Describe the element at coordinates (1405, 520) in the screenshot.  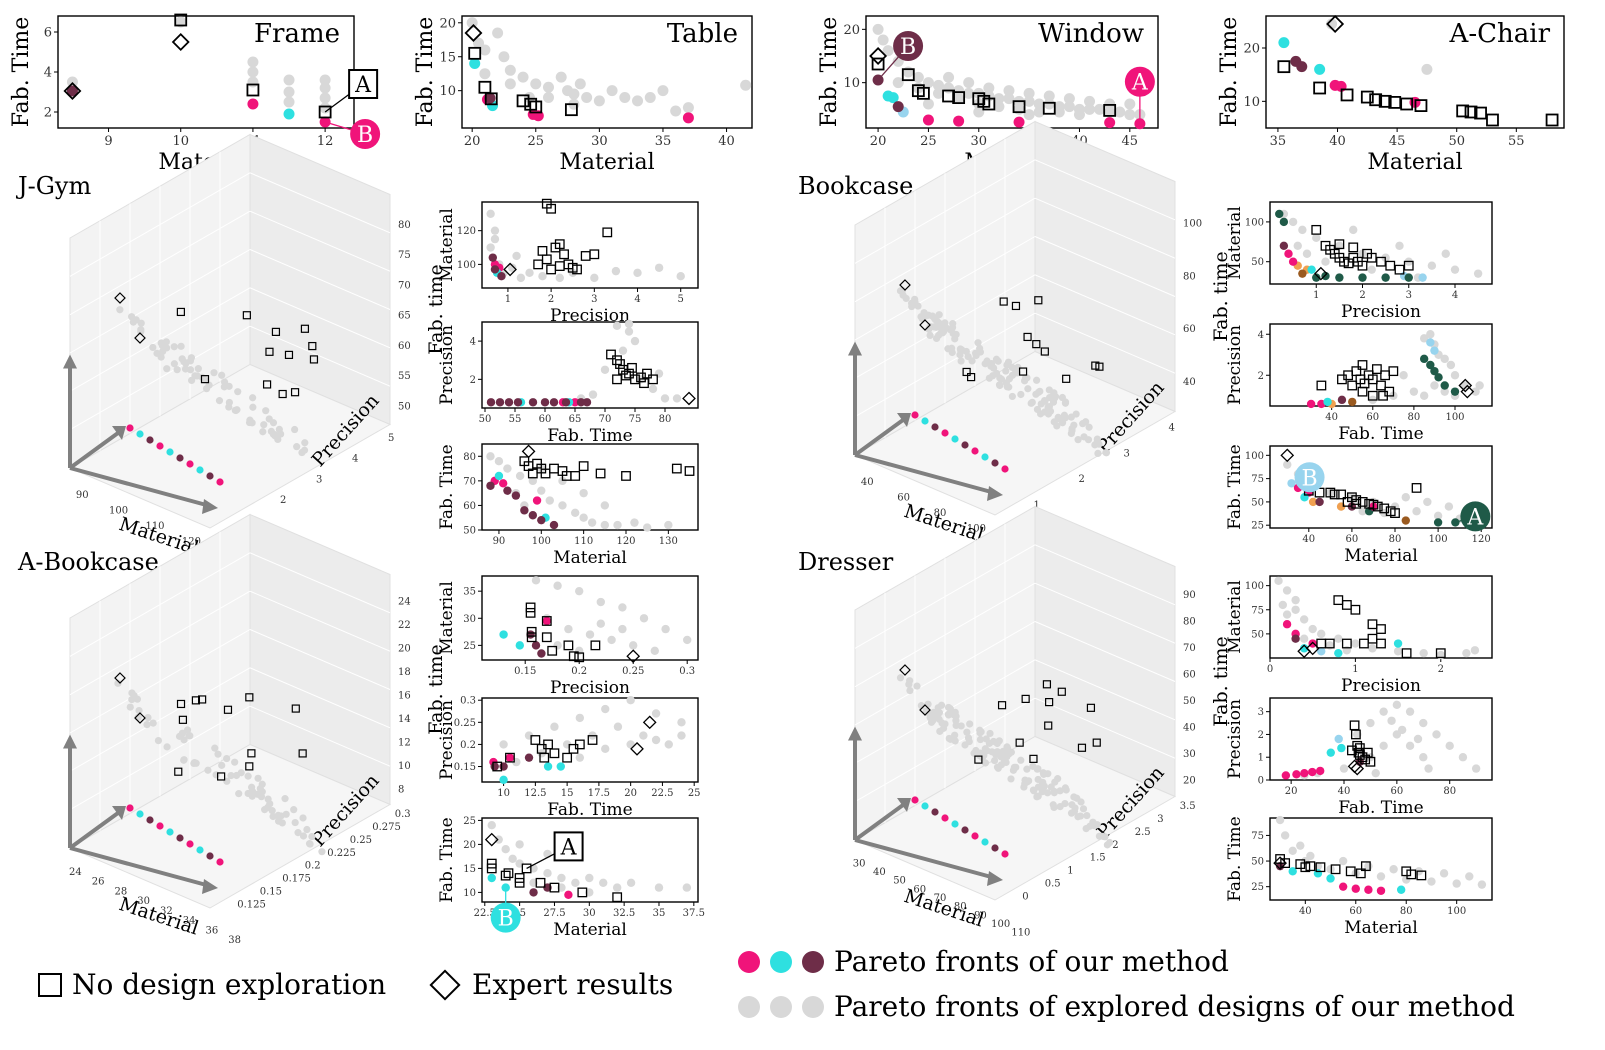
I see `brown-point` at that location.